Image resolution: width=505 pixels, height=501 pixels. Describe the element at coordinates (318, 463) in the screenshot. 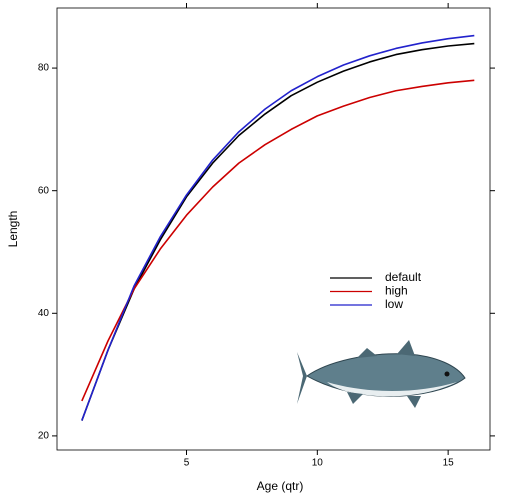

I see `x-tick-label: 10` at that location.